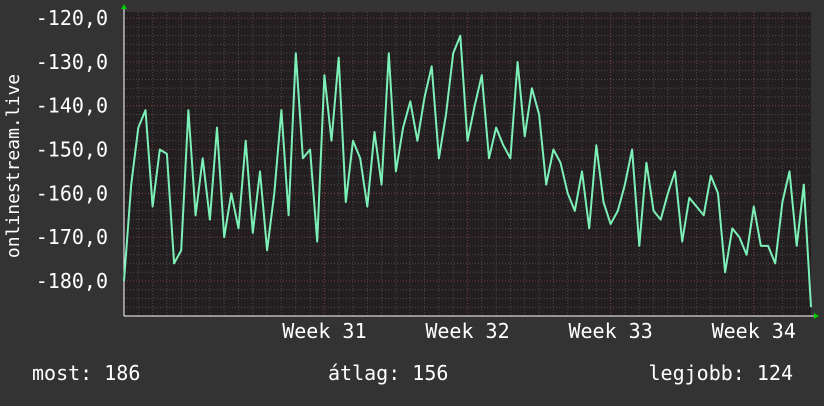 This screenshot has width=824, height=406. What do you see at coordinates (430, 373) in the screenshot?
I see `stat-average-value: 156` at bounding box center [430, 373].